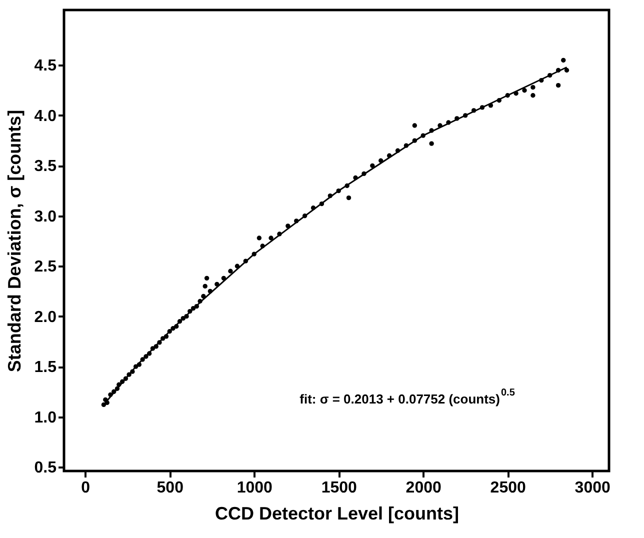 The image size is (644, 538). I want to click on x-tick-label: 2000, so click(424, 488).